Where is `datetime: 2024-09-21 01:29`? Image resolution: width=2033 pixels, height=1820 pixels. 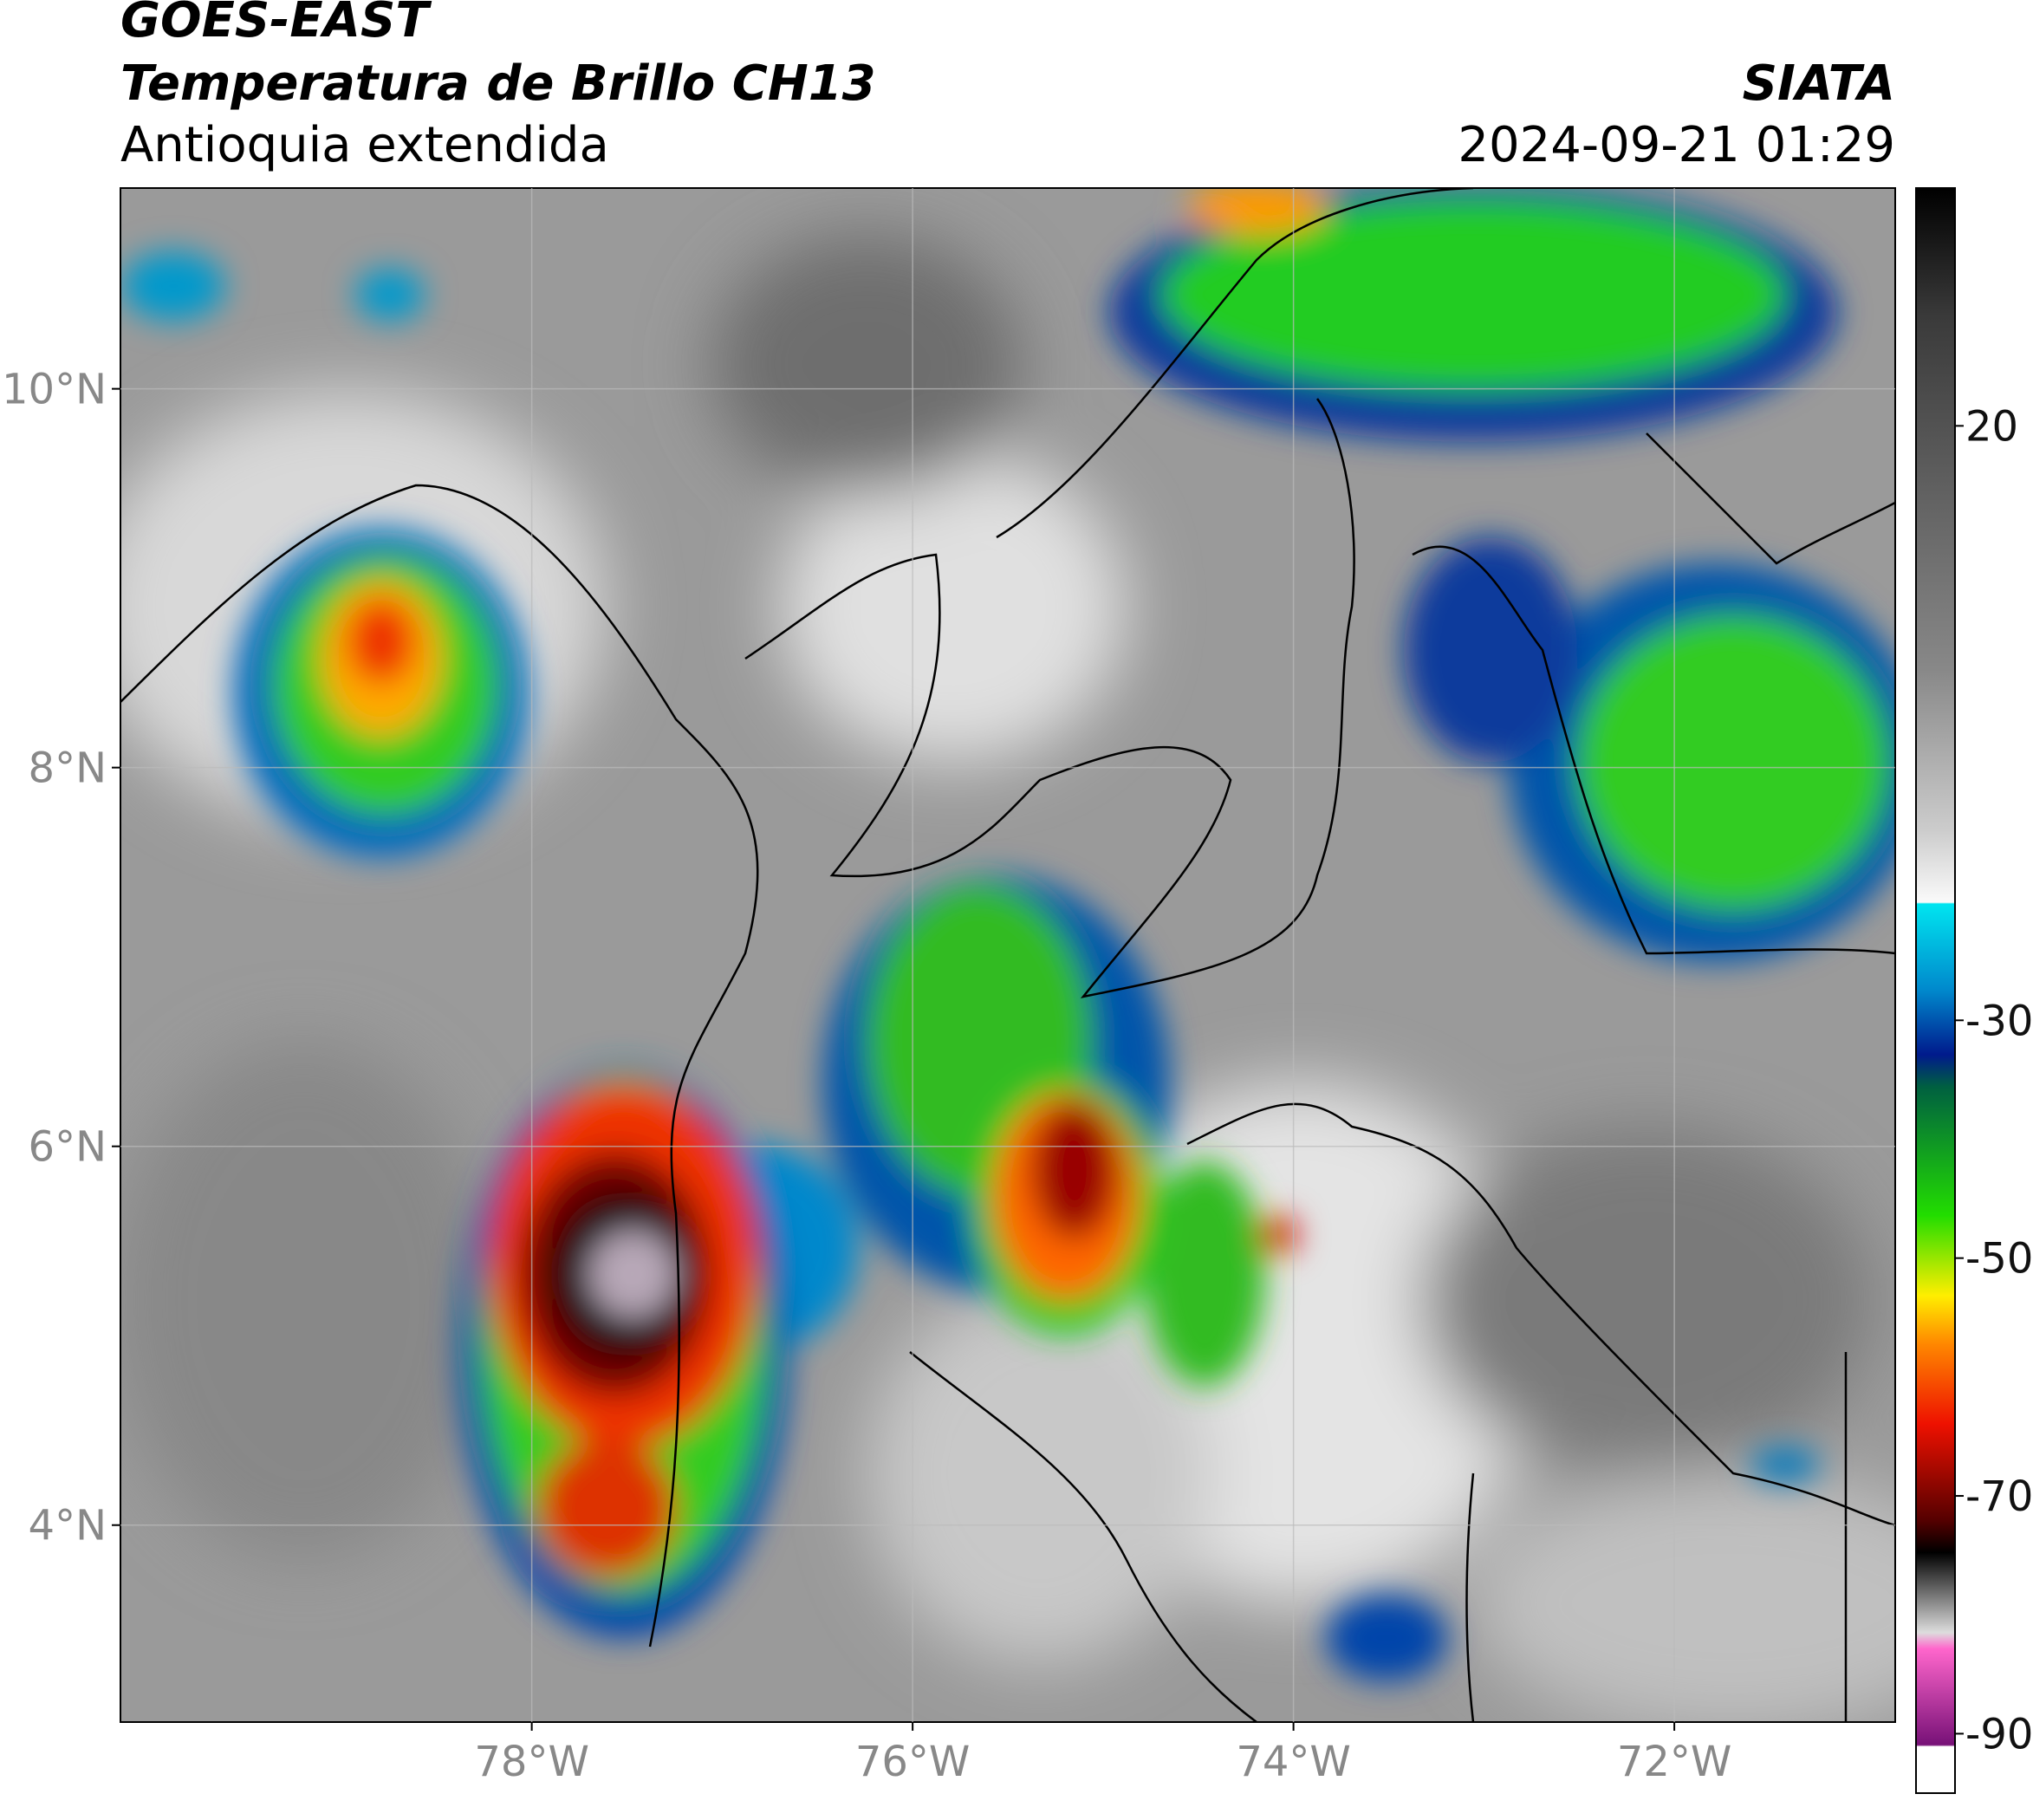 datetime: 2024-09-21 01:29 is located at coordinates (1676, 145).